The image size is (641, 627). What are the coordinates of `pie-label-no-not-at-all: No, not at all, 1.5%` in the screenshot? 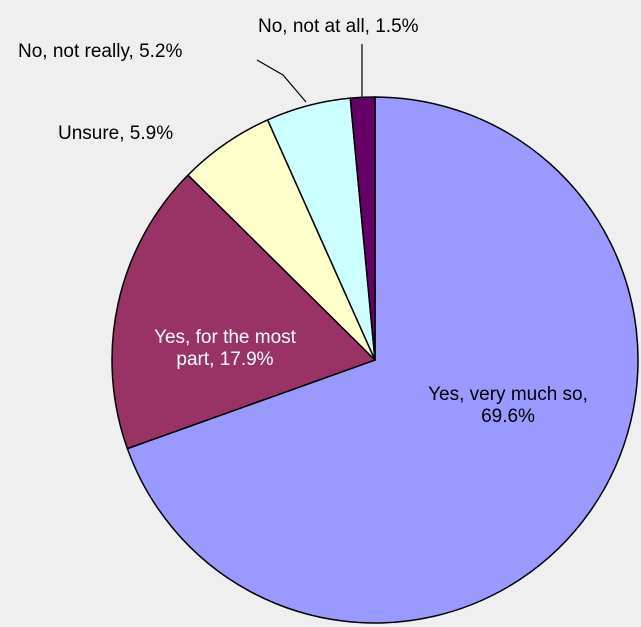 It's located at (338, 26).